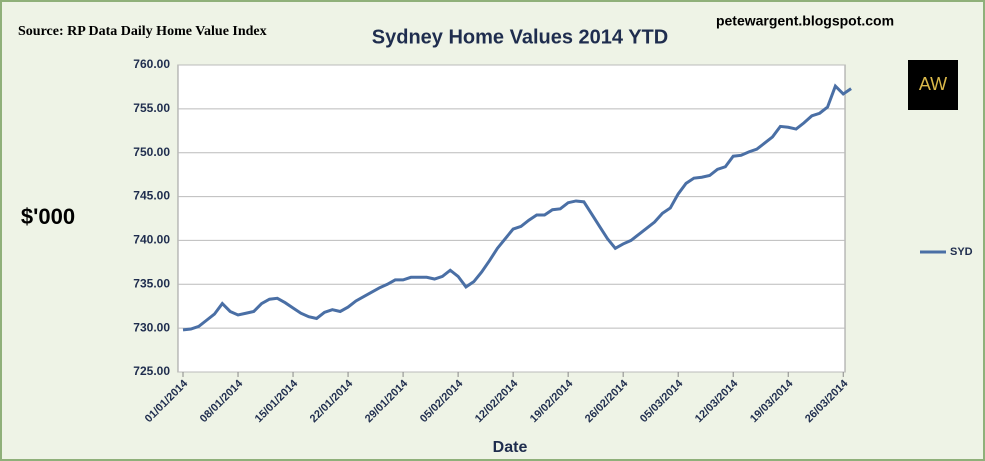 This screenshot has height=461, width=985. I want to click on y-tick-label: 725.00, so click(151, 371).